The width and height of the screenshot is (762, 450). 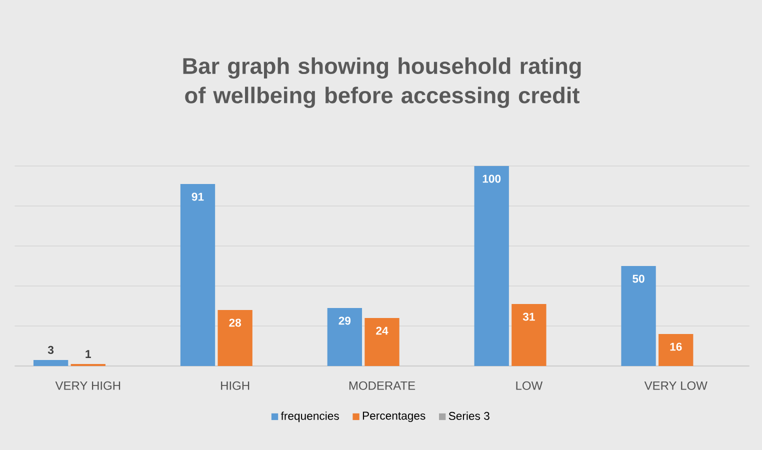 I want to click on legend-label: Series 3, so click(x=469, y=416).